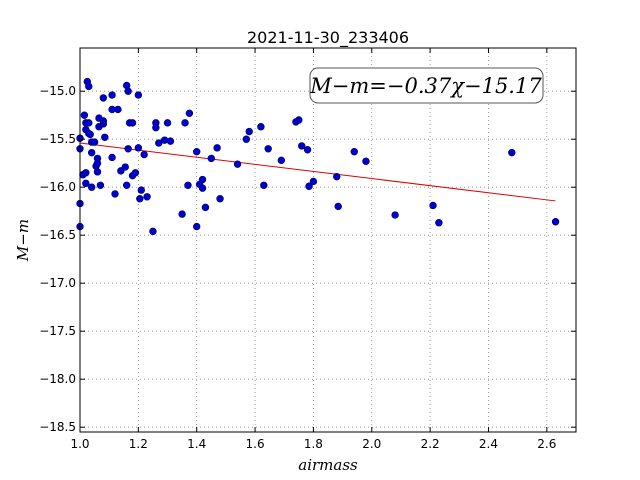 This screenshot has height=480, width=640. I want to click on fit-annotation: M−m=−0.37χ−15.17, so click(426, 85).